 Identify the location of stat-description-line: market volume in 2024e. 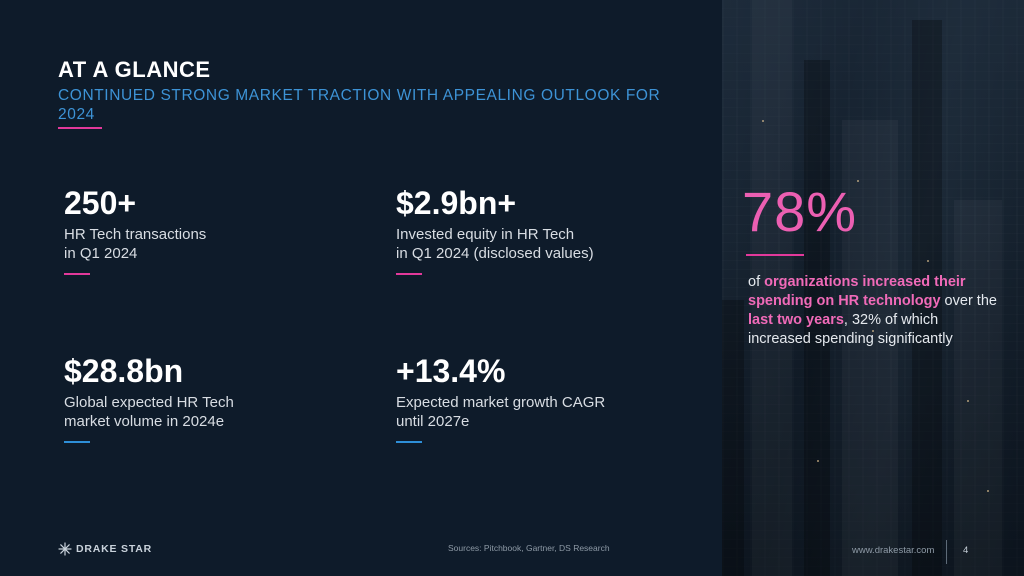
(144, 421).